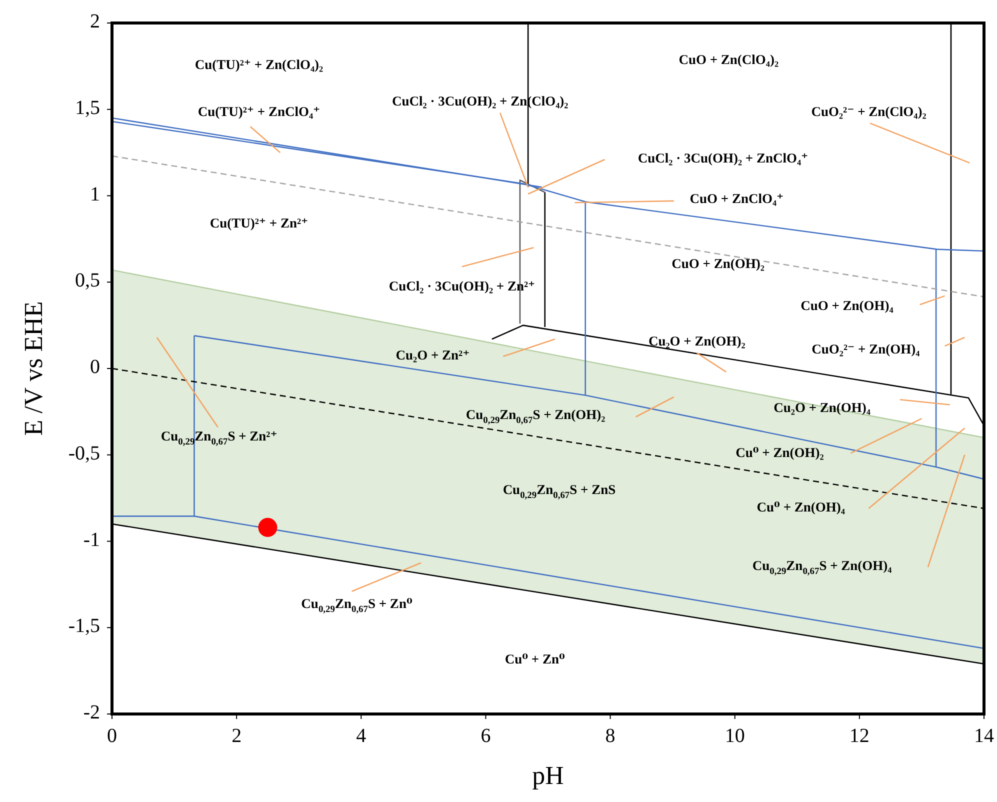  What do you see at coordinates (485, 736) in the screenshot?
I see `x-tick-label: 6` at bounding box center [485, 736].